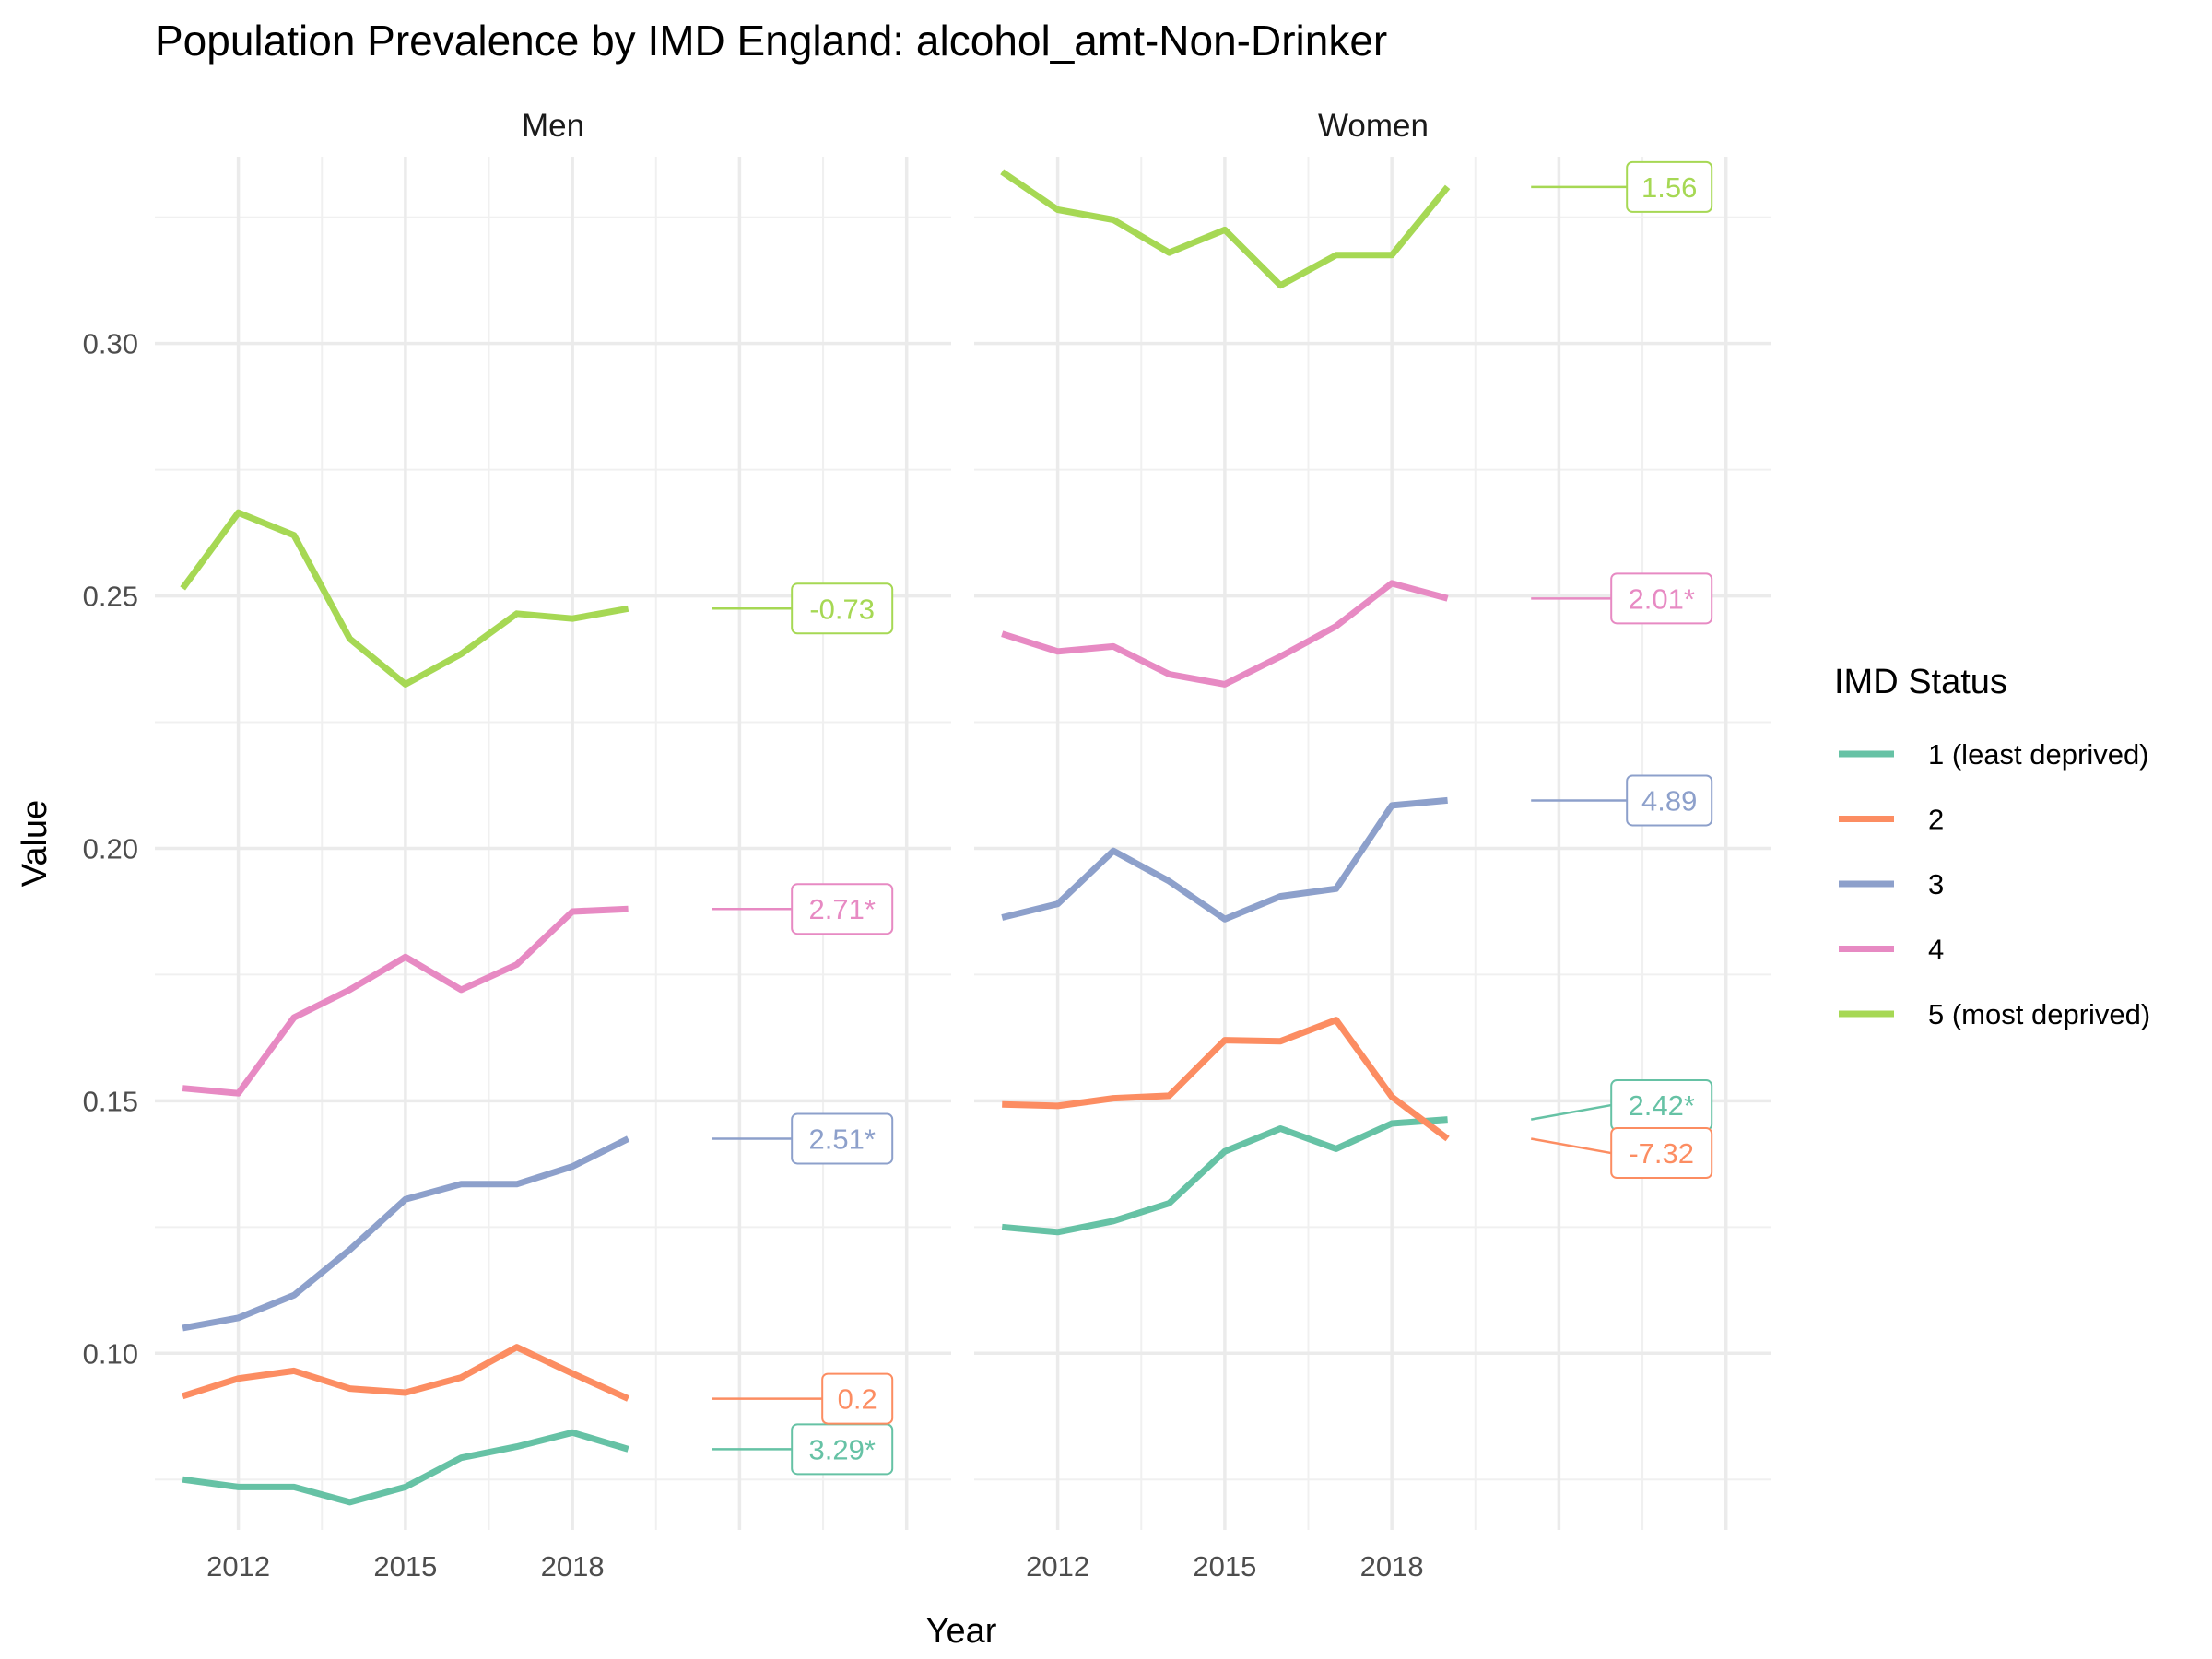 The width and height of the screenshot is (2212, 1659). I want to click on end-label-women-1-least-deprived: 2.42*, so click(1661, 1105).